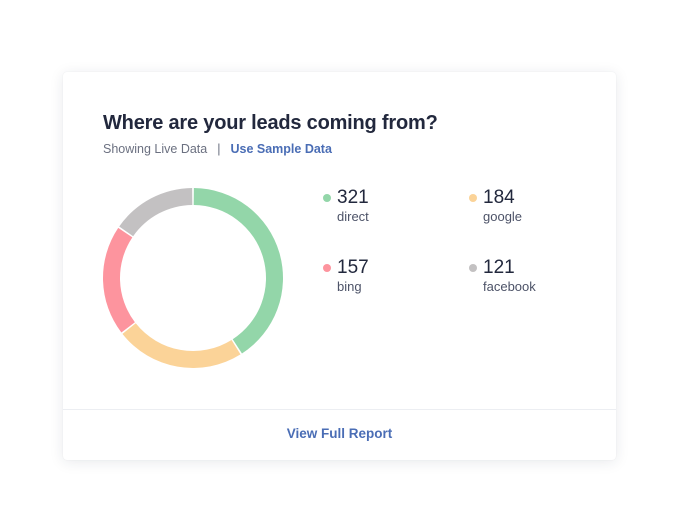 Image resolution: width=680 pixels, height=530 pixels. I want to click on google-color-dot, so click(473, 198).